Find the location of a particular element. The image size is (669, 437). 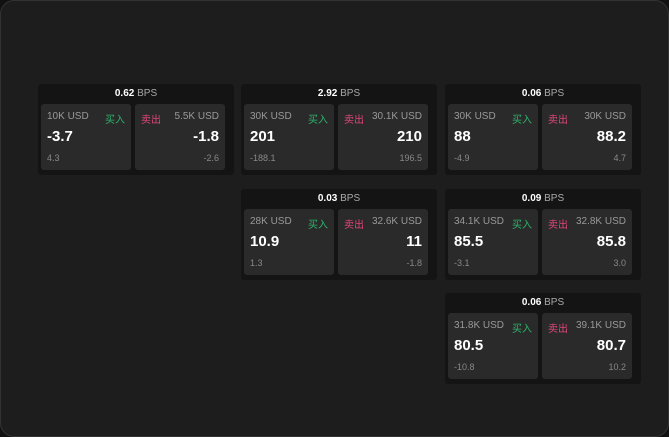

ask-price: 210 is located at coordinates (409, 136).